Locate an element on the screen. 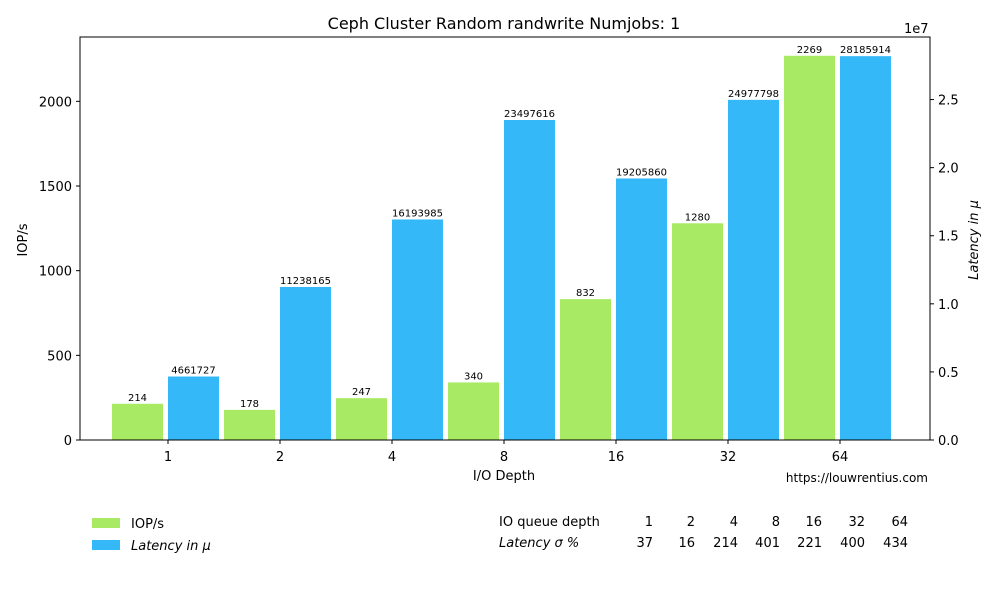 Image resolution: width=1000 pixels, height=600 pixels. y-tick-label: 1000 is located at coordinates (55, 272).